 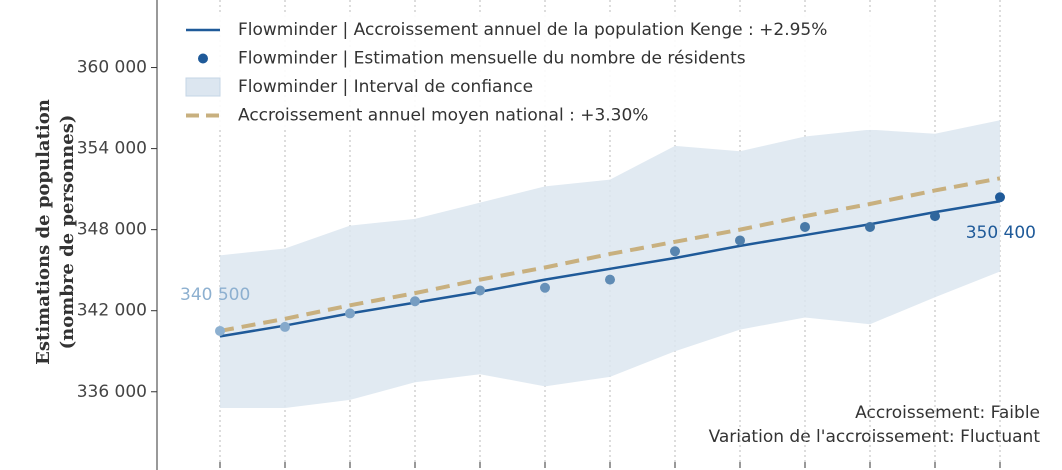 I want to click on y-tick-label: 348 000, so click(x=112, y=230).